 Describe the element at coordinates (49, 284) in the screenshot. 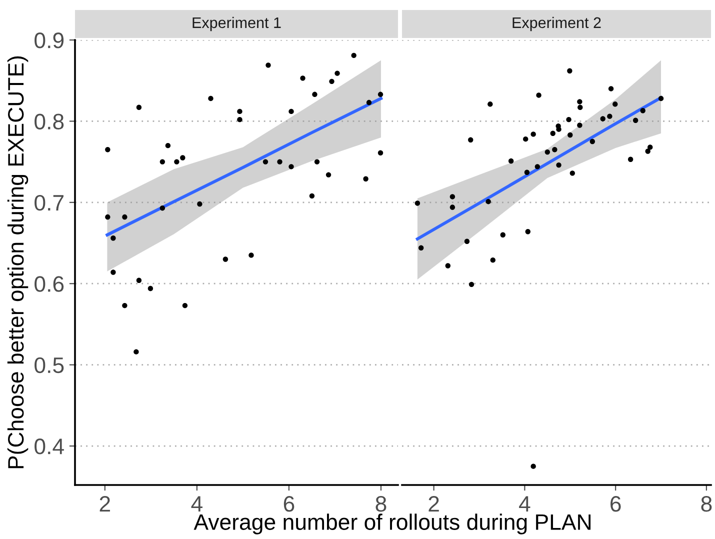

I see `y-tick-label: 0.6` at that location.